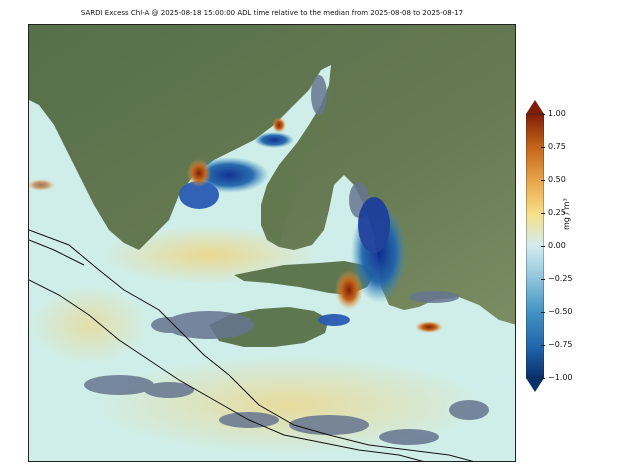 Image resolution: width=640 pixels, height=468 pixels. I want to click on colorbar-bottom-arrow, so click(535, 385).